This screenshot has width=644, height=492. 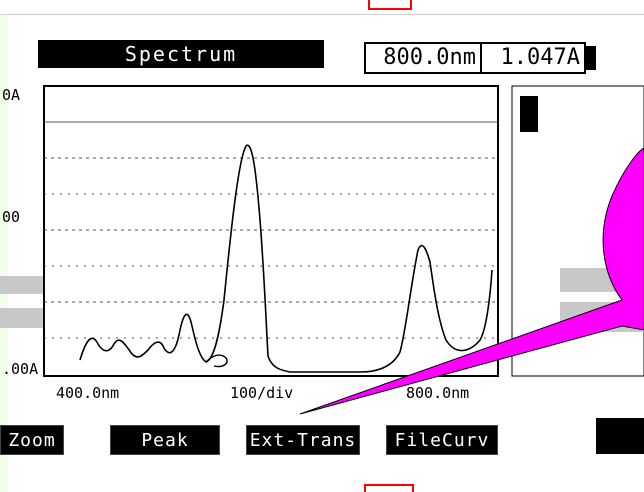 I want to click on spectrum-title: Spectrum, so click(x=181, y=54).